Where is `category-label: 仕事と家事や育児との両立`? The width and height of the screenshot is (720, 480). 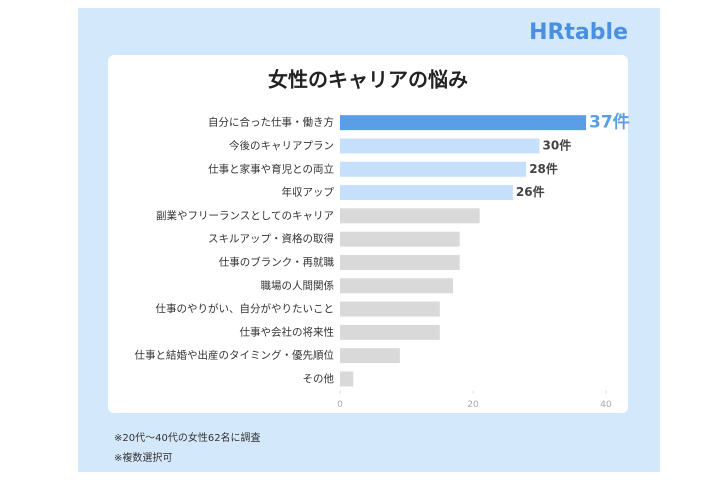 category-label: 仕事と家事や育児との両立 is located at coordinates (271, 168).